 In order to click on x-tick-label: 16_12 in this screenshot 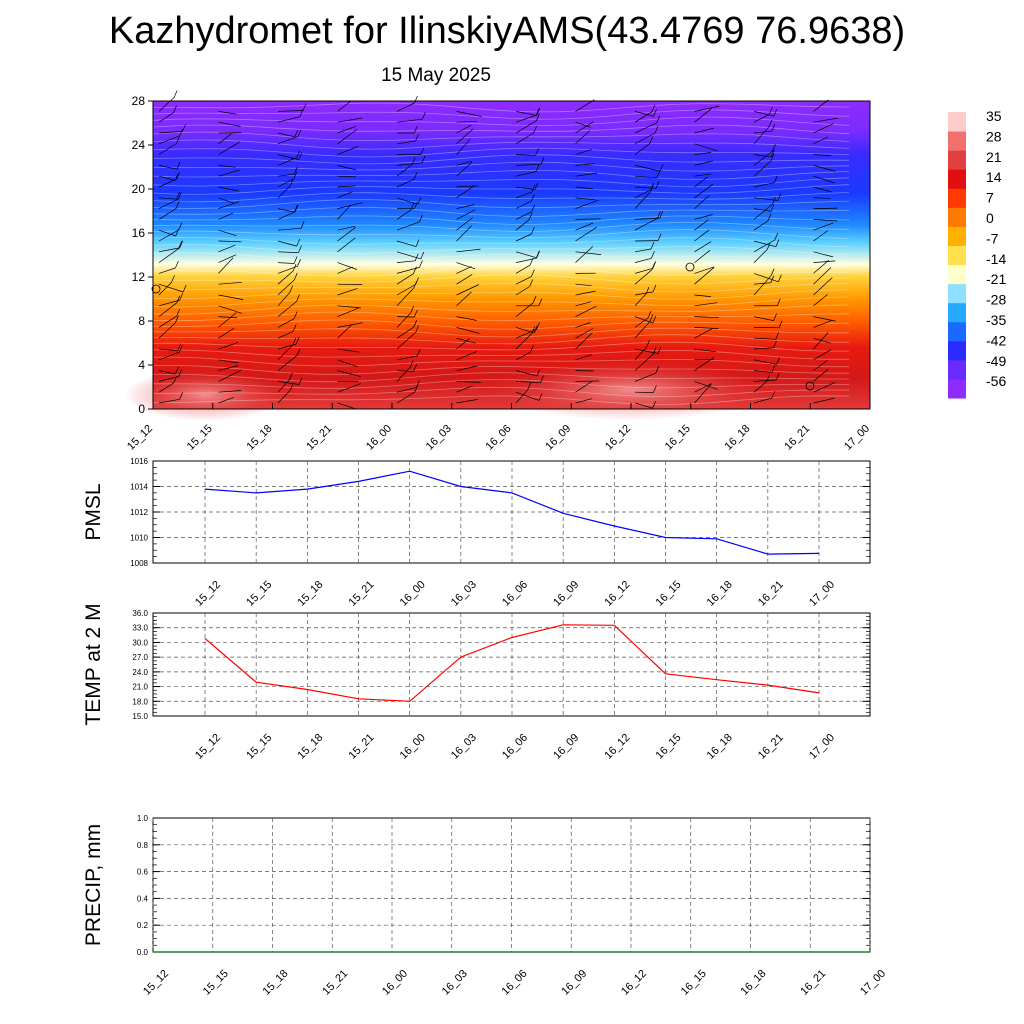, I will do `click(617, 594)`.